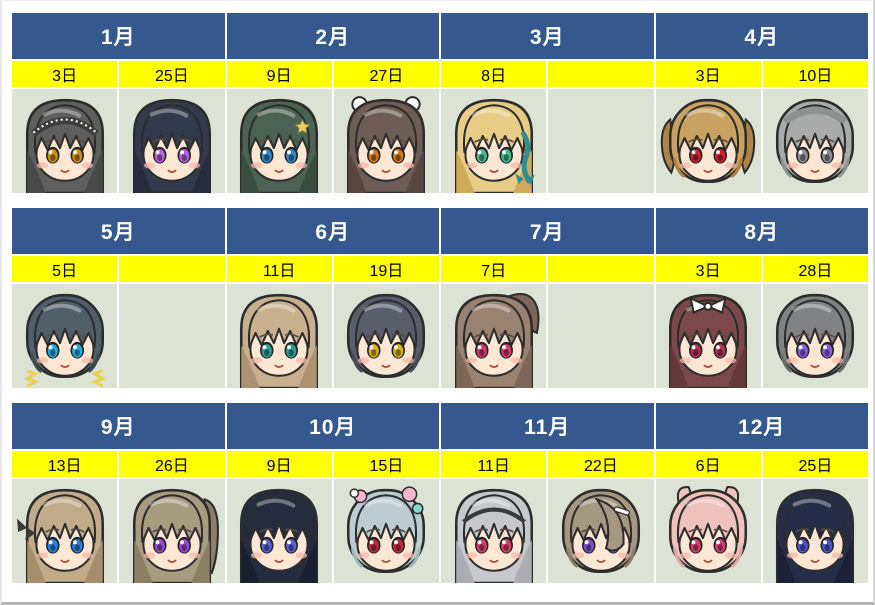 This screenshot has width=875, height=605. Describe the element at coordinates (815, 74) in the screenshot. I see `date-cell: 10日` at that location.